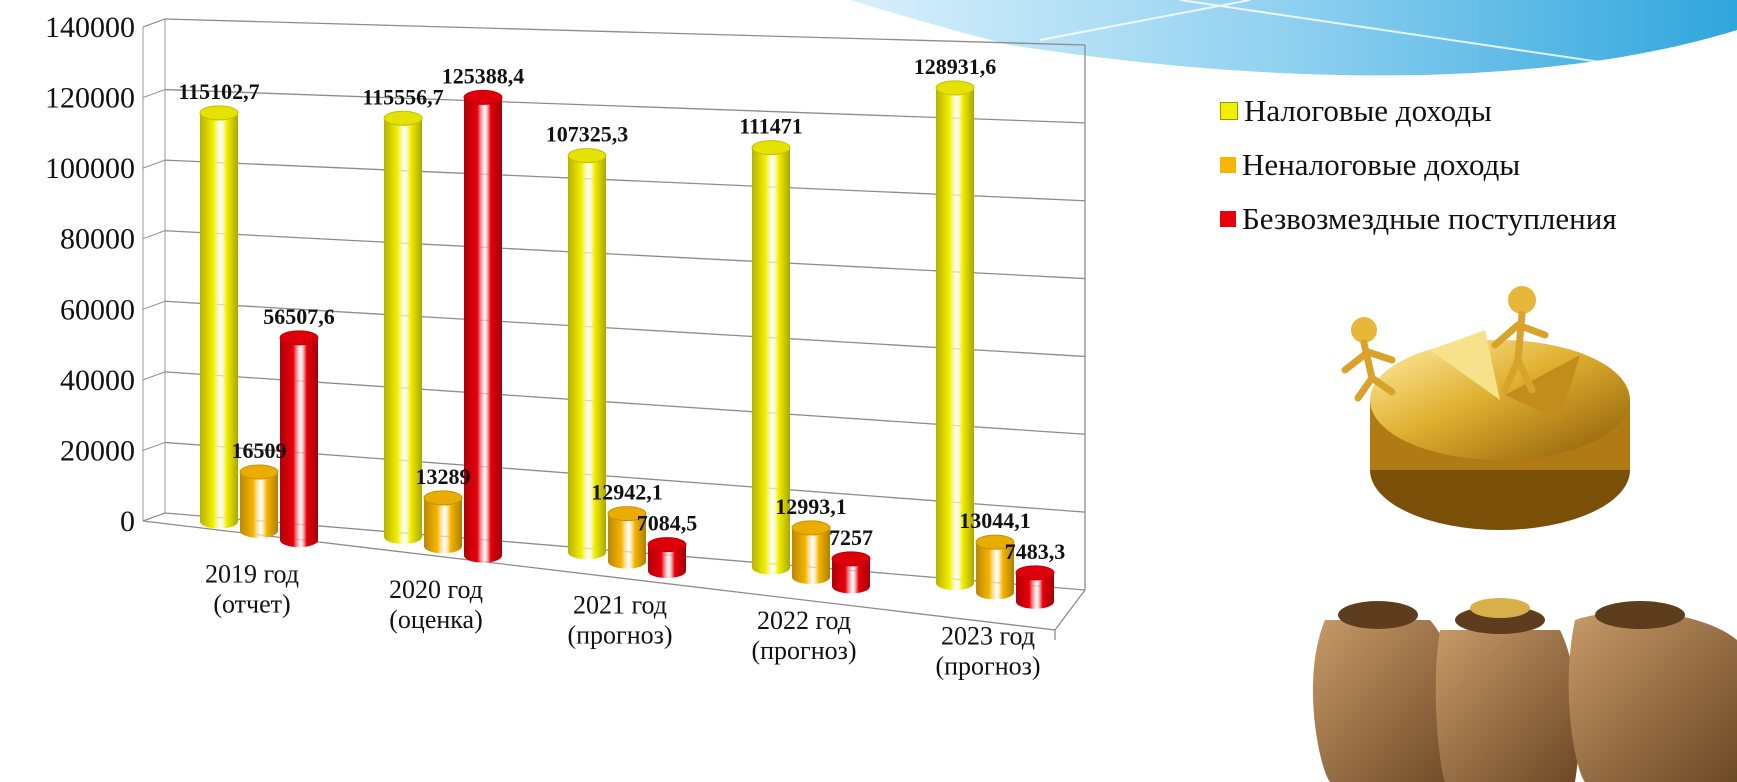 The image size is (1737, 782). I want to click on legend-item-grants: Безвозмездные поступления, so click(1418, 219).